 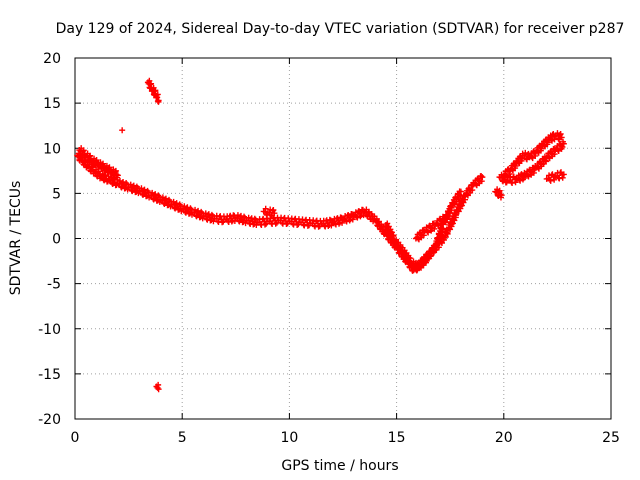 I want to click on series-short-segment-9h, so click(x=269, y=212).